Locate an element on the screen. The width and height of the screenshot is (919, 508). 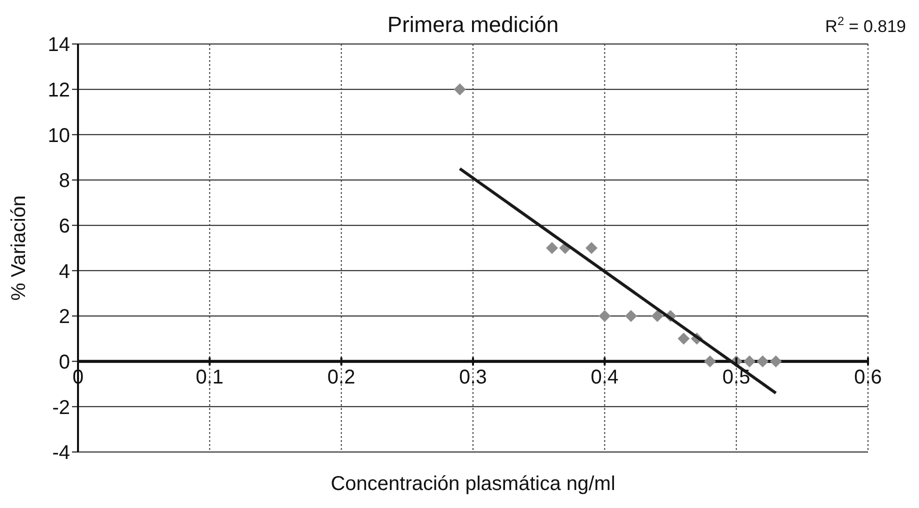
x-tick-label: 0.1 is located at coordinates (210, 377).